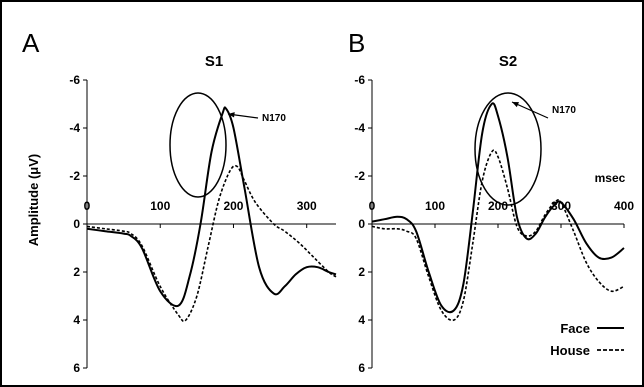  Describe the element at coordinates (610, 178) in the screenshot. I see `x-axis-label: msec` at that location.